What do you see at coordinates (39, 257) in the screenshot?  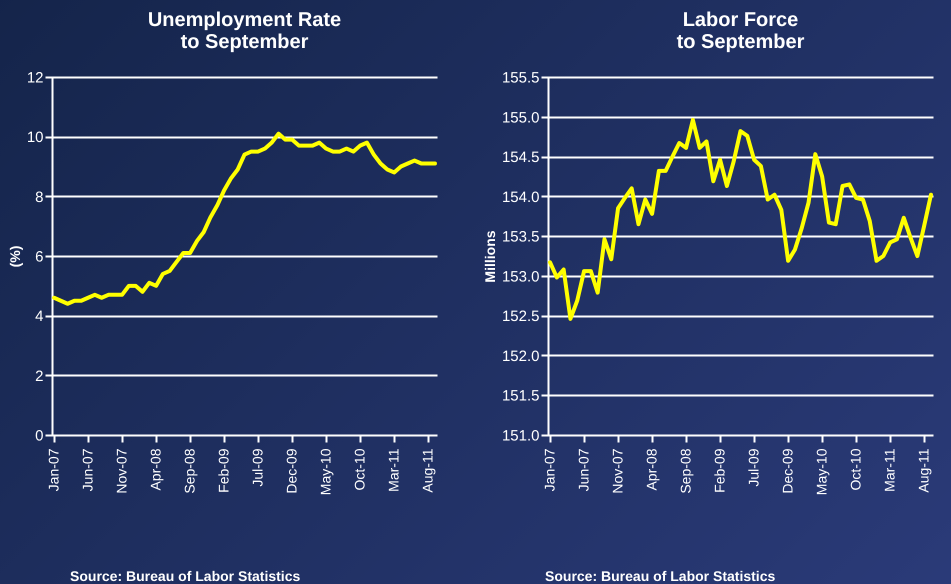 I see `y-tick-label: 6` at bounding box center [39, 257].